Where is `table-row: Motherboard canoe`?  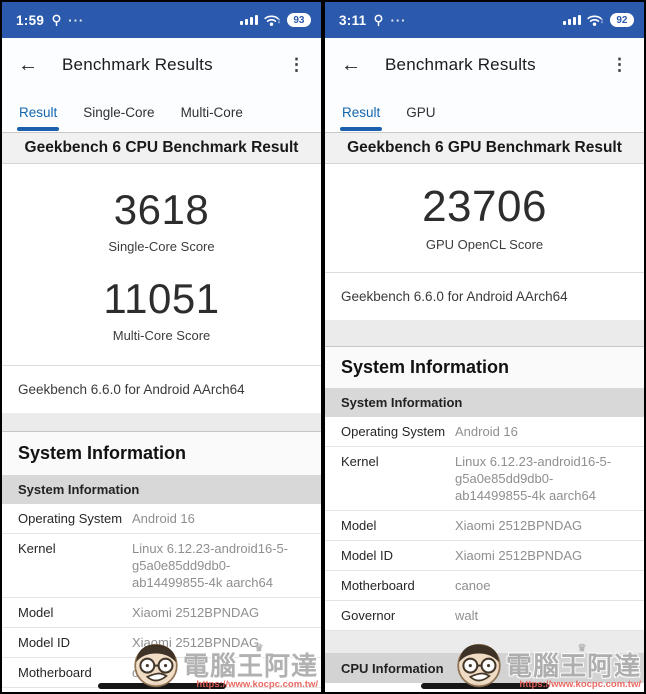 table-row: Motherboard canoe is located at coordinates (484, 586).